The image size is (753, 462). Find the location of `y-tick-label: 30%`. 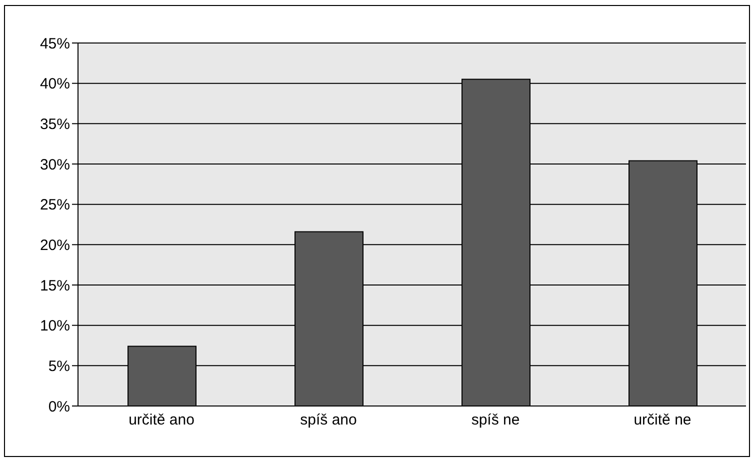

y-tick-label: 30% is located at coordinates (55, 165).